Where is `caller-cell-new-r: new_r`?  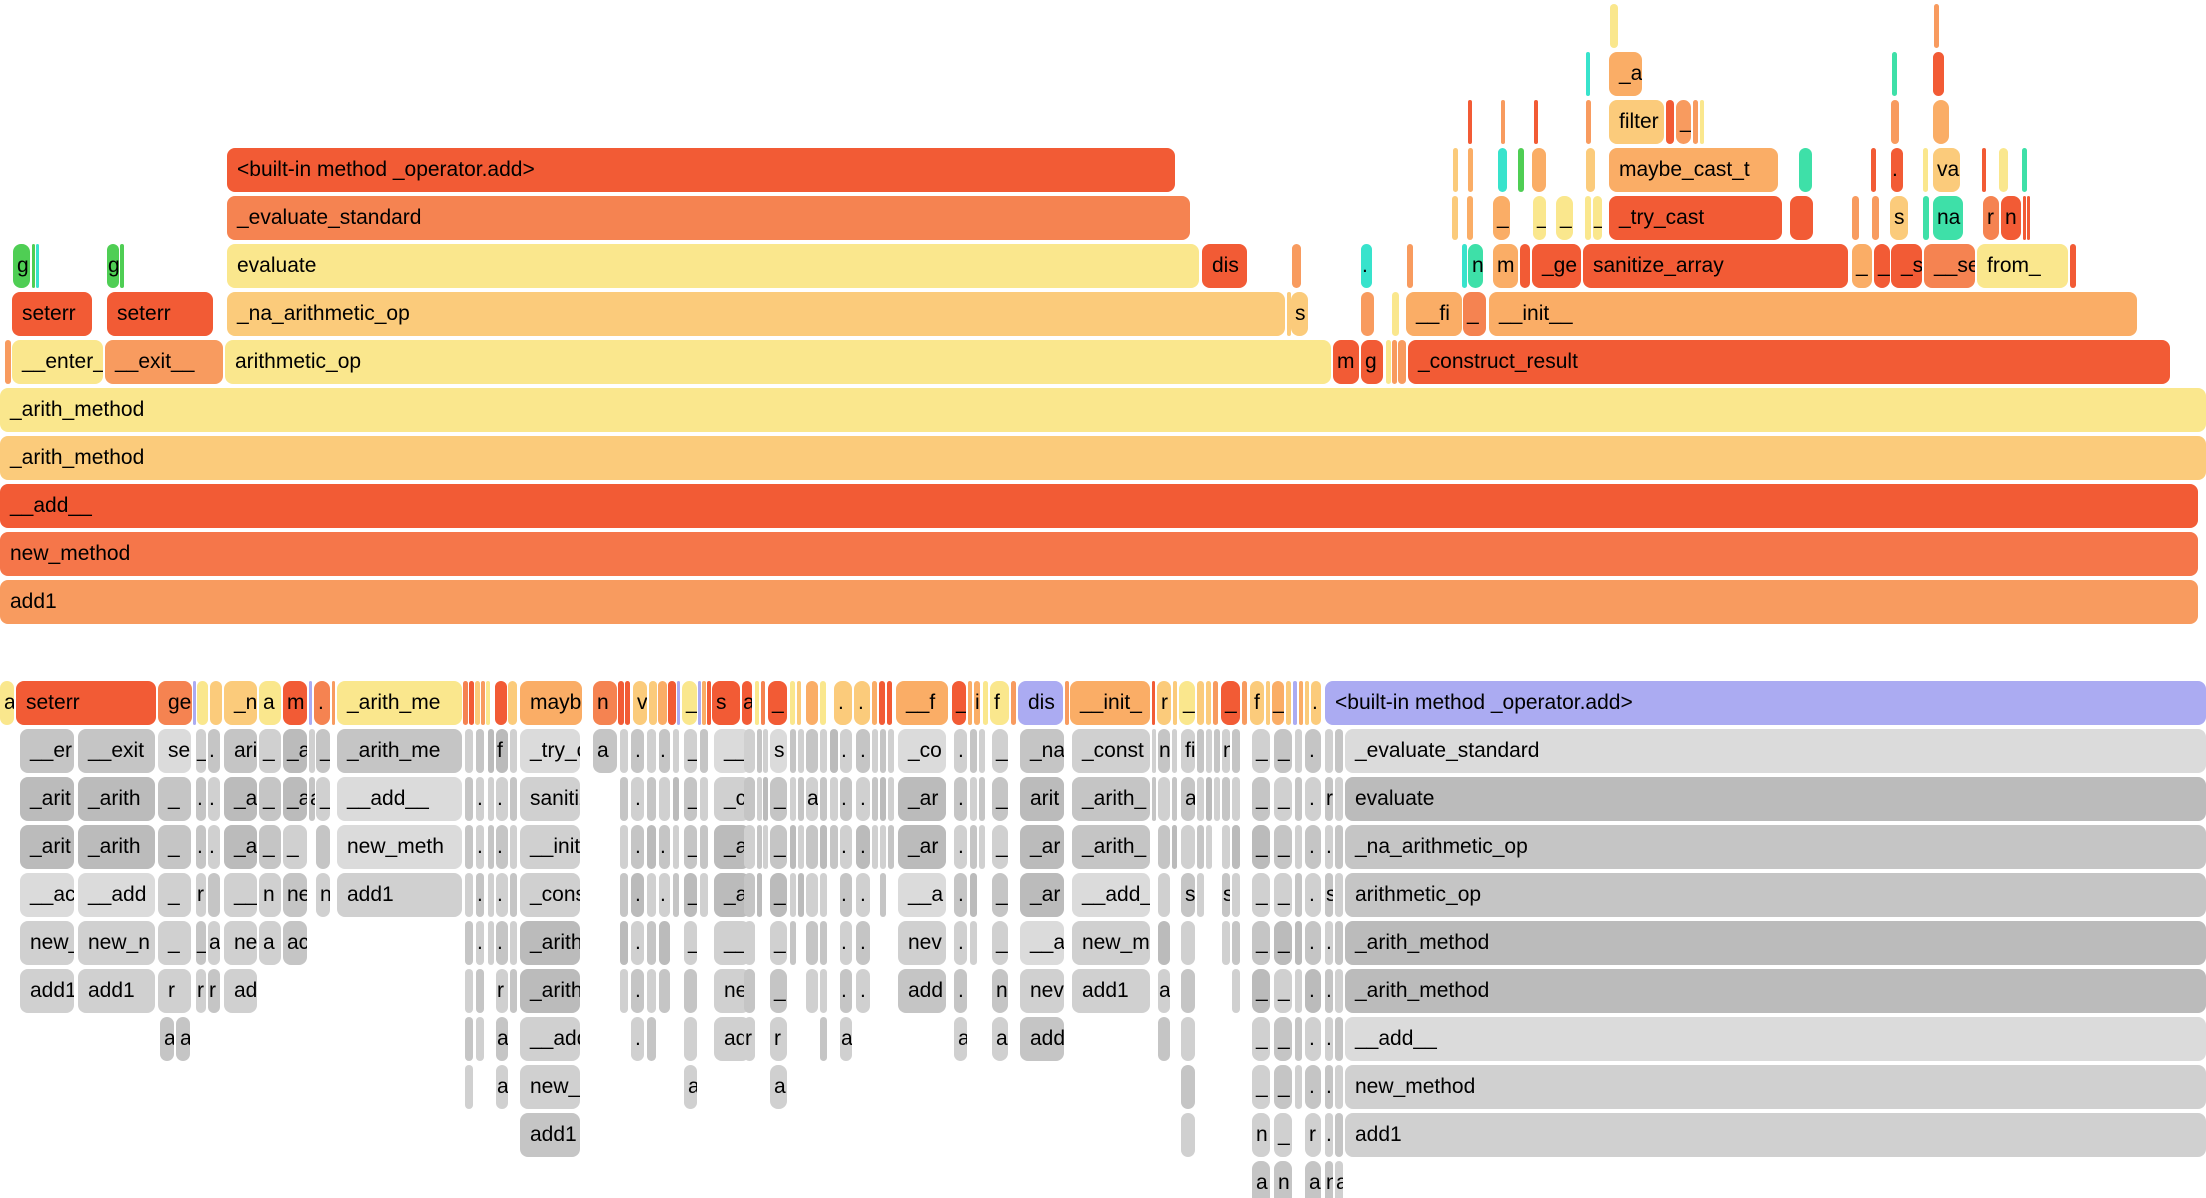
caller-cell-new-r: new_r is located at coordinates (550, 1087).